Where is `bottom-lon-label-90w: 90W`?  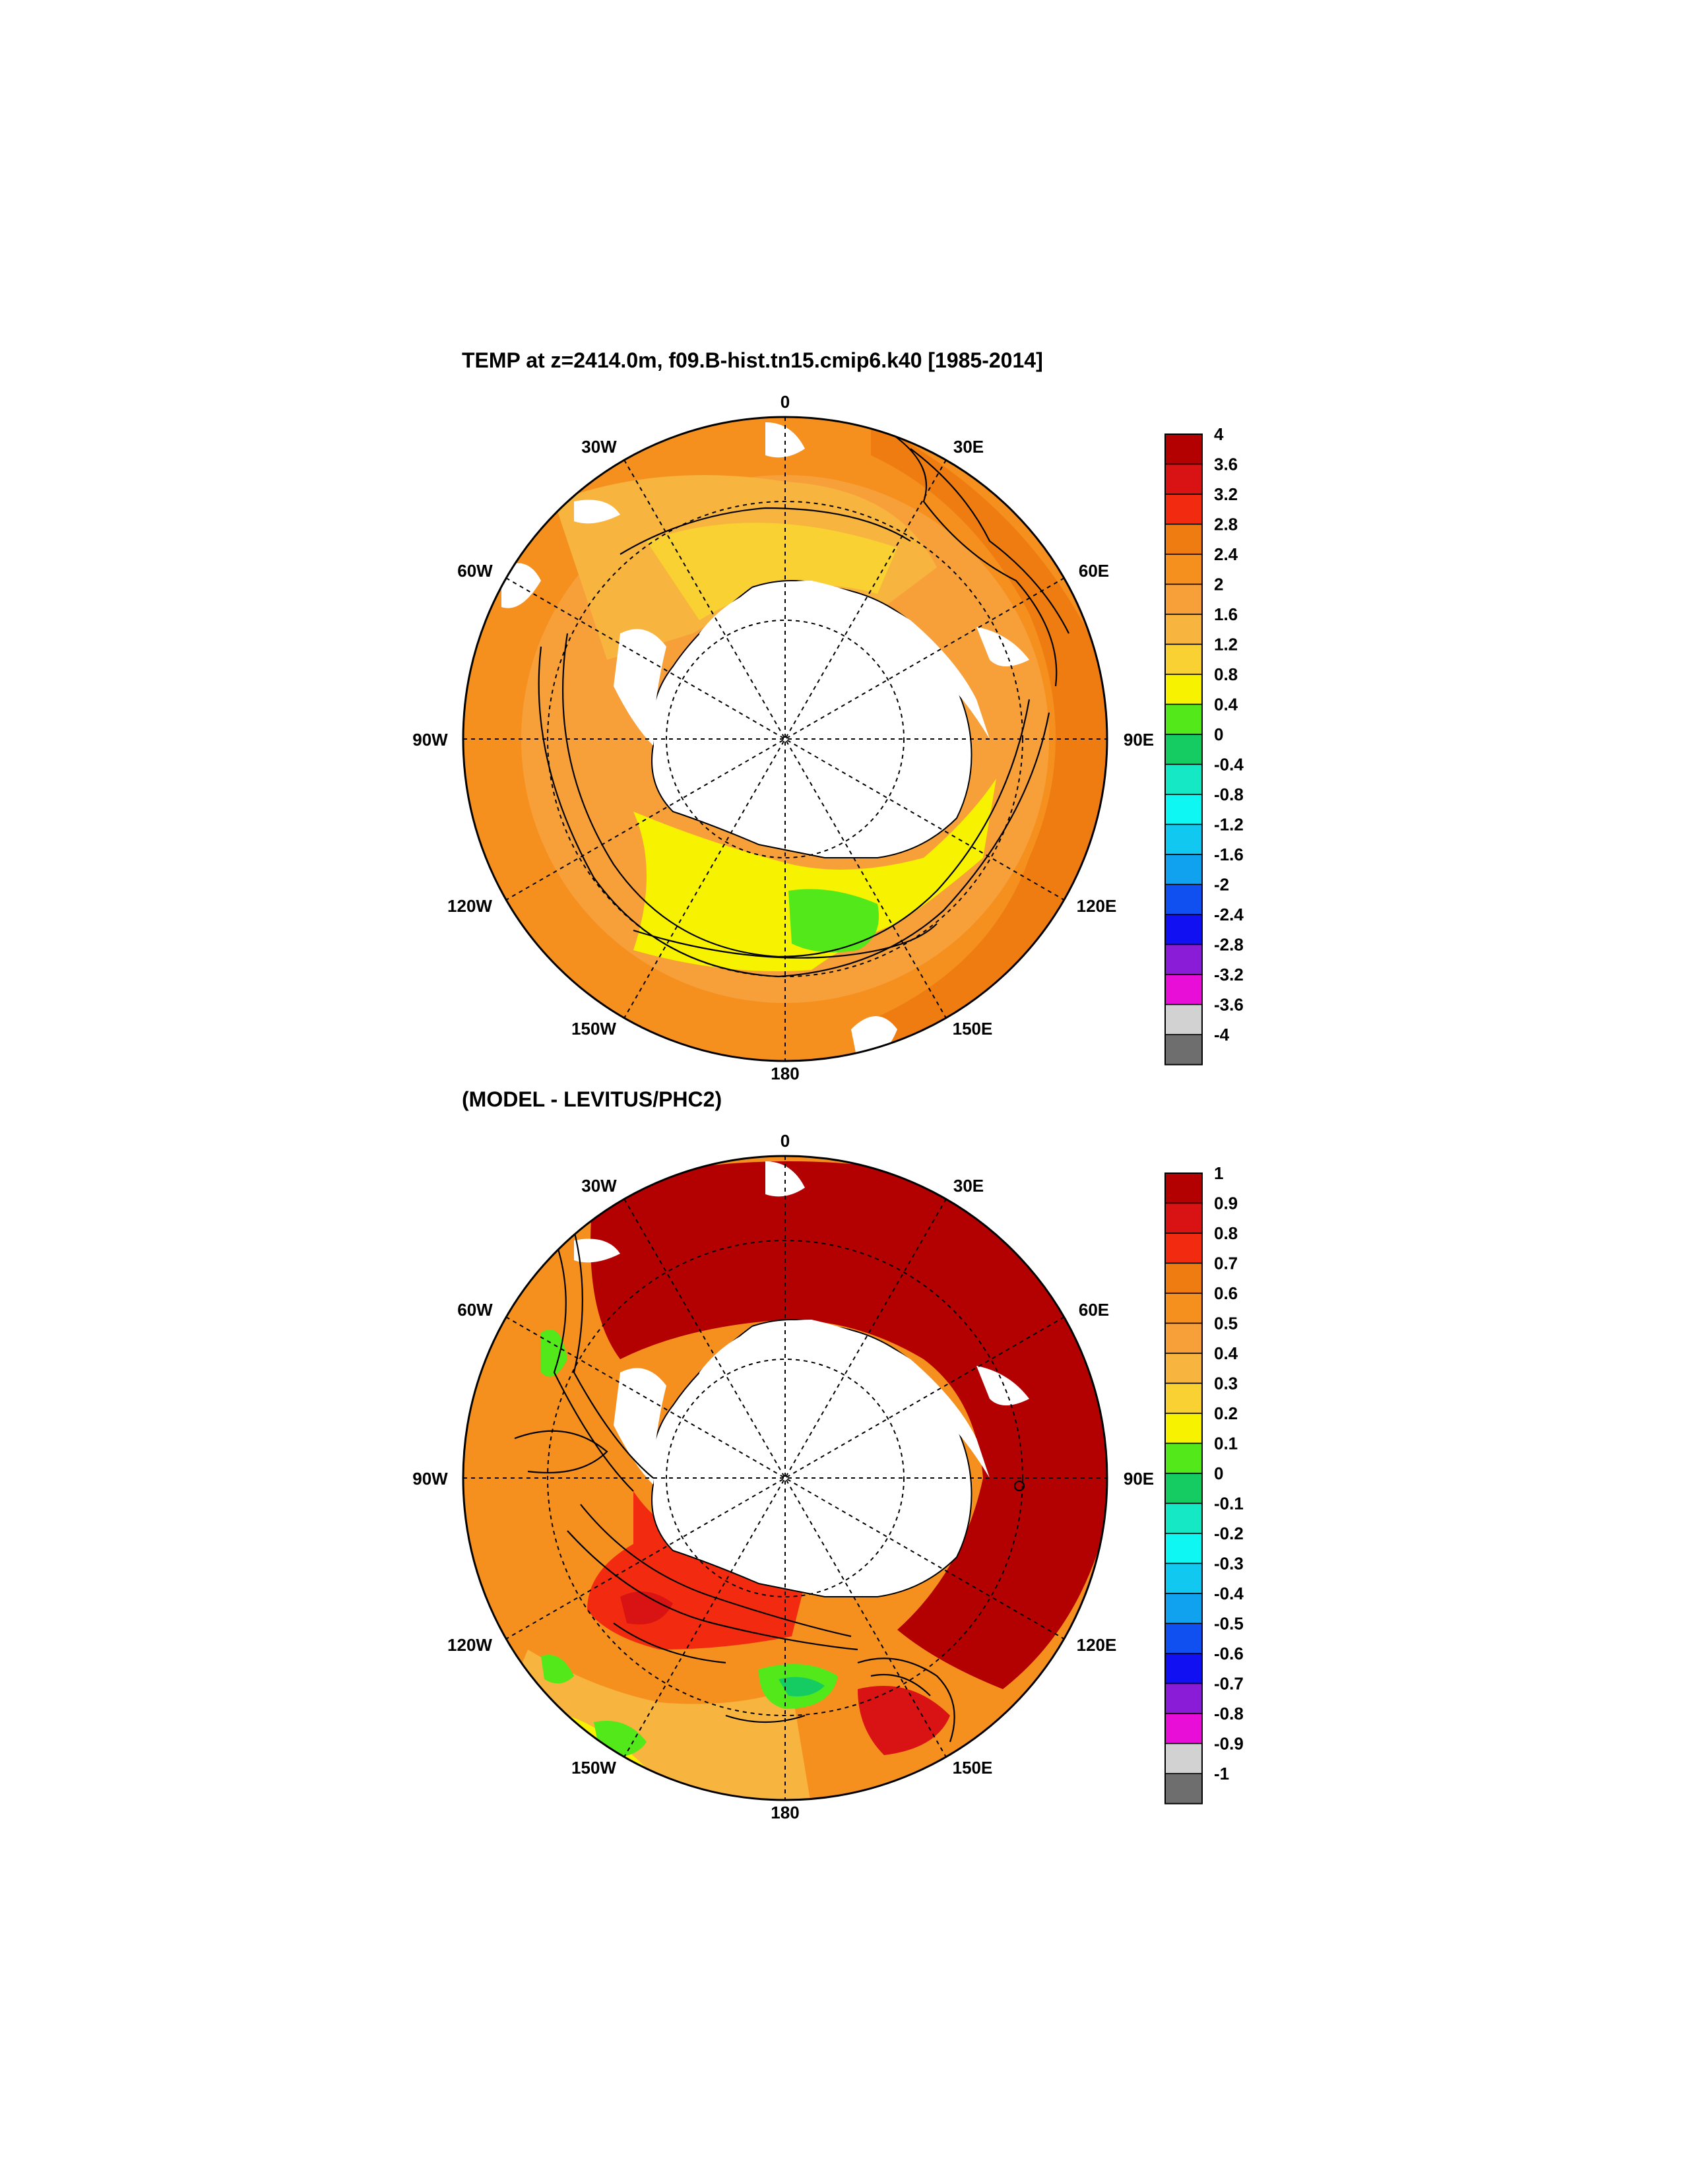
bottom-lon-label-90w: 90W is located at coordinates (430, 1479).